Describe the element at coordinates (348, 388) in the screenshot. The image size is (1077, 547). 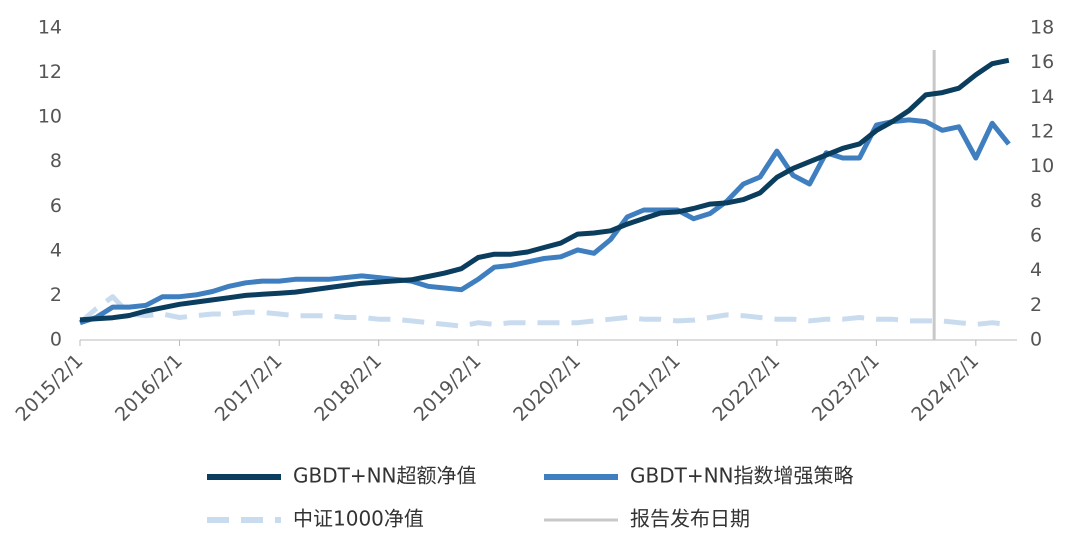
I see `x-tick-label: 2018/2/1` at that location.